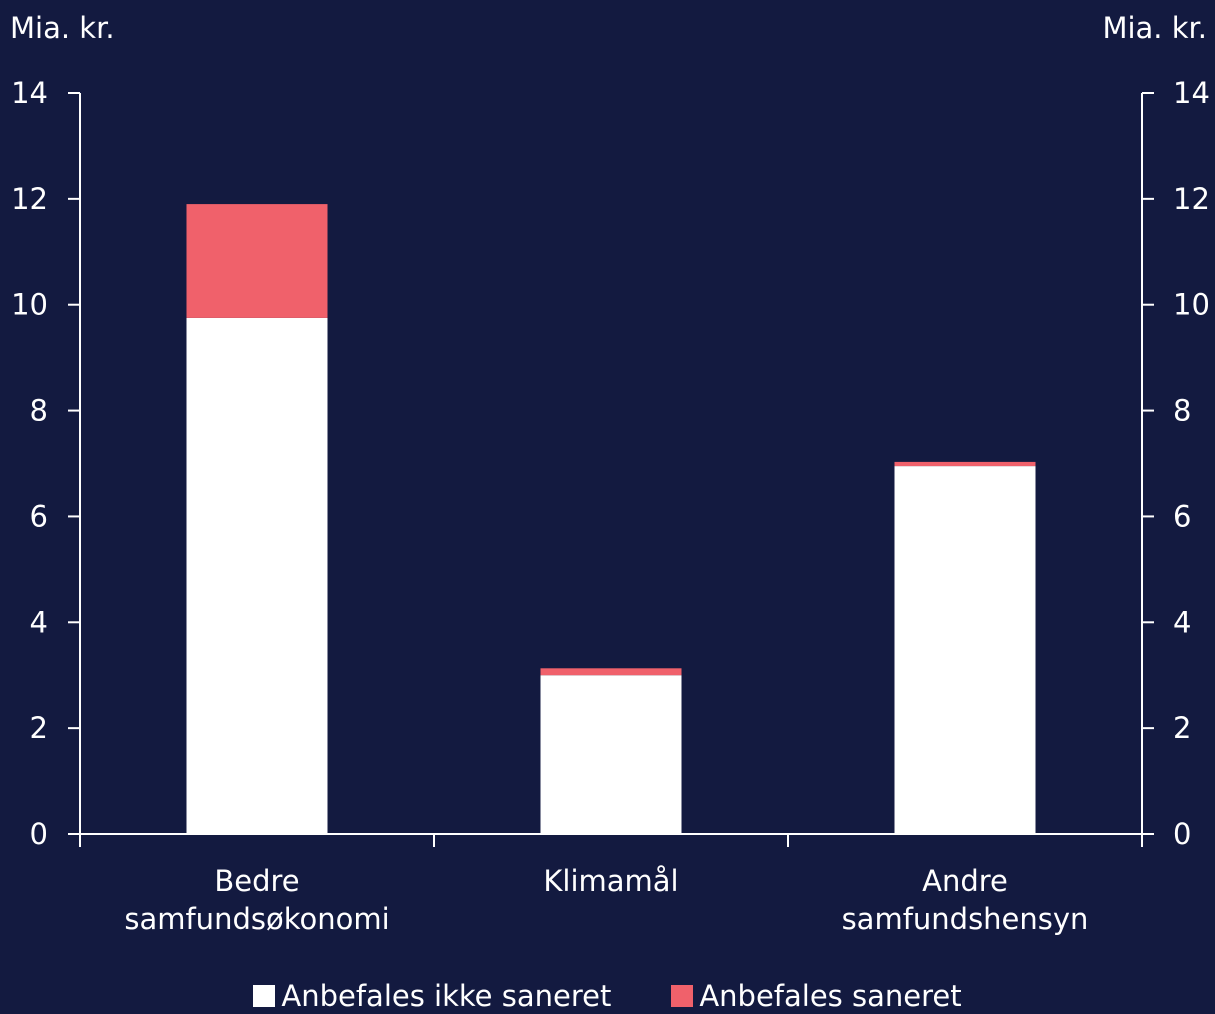 Image resolution: width=1215 pixels, height=1014 pixels. Describe the element at coordinates (1191, 199) in the screenshot. I see `y-tick-label-right: 12` at that location.